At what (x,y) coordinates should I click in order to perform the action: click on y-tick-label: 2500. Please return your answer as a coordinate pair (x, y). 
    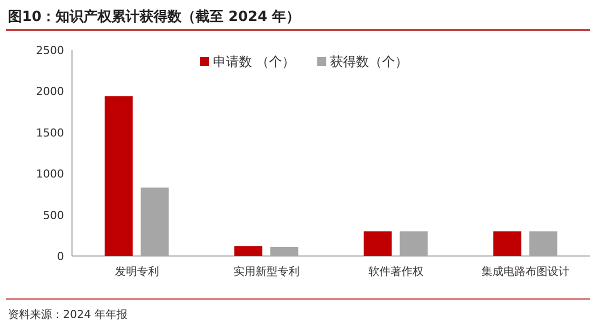
    Looking at the image, I should click on (50, 50).